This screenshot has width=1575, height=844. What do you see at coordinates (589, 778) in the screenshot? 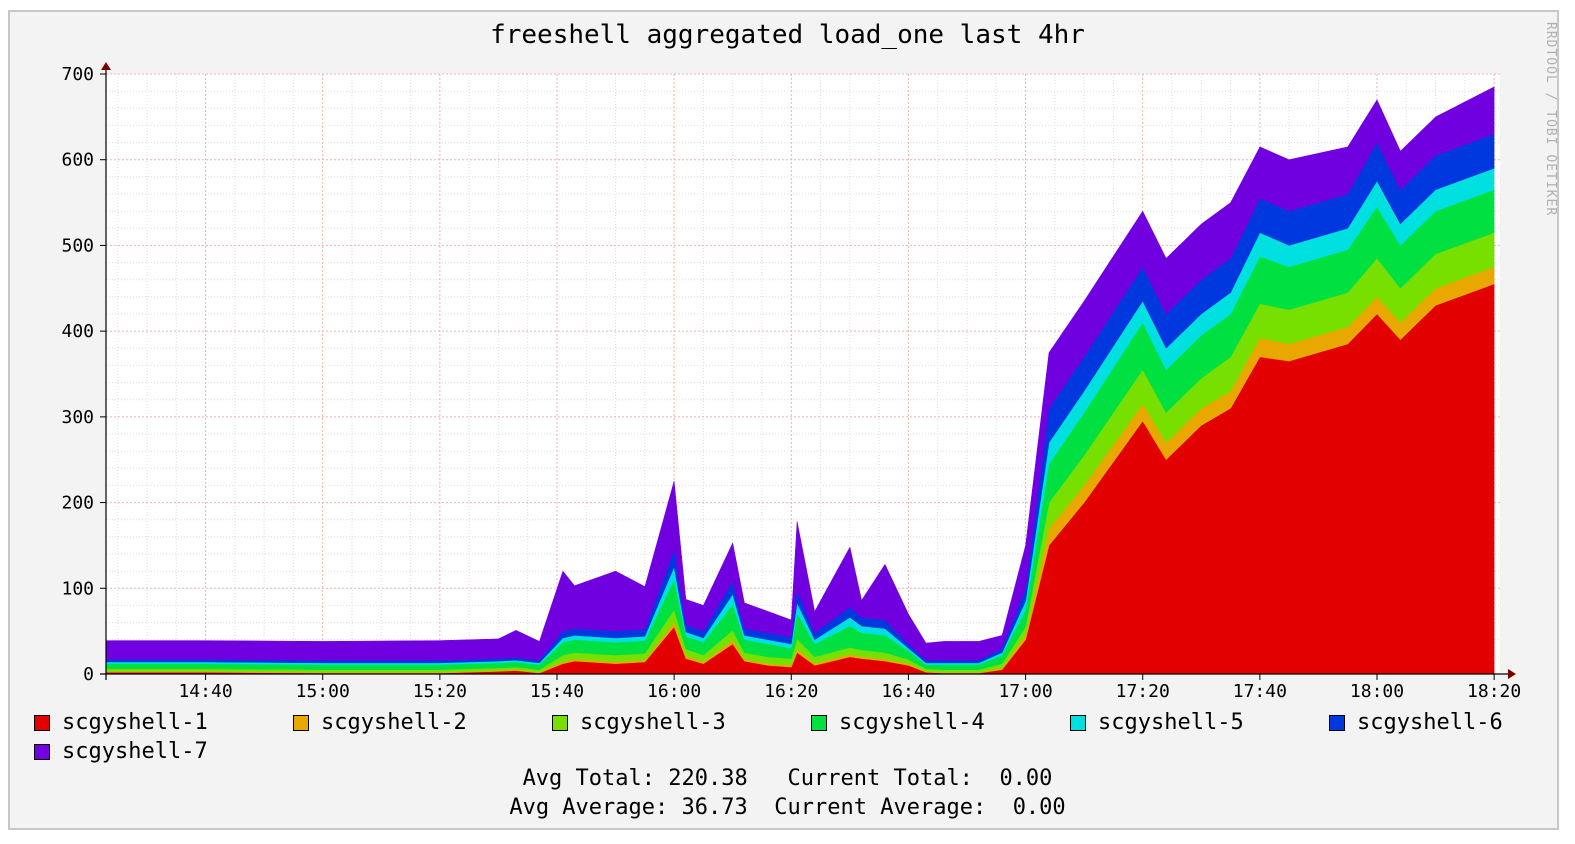
I see `avg-total-label: Avg Total:` at bounding box center [589, 778].